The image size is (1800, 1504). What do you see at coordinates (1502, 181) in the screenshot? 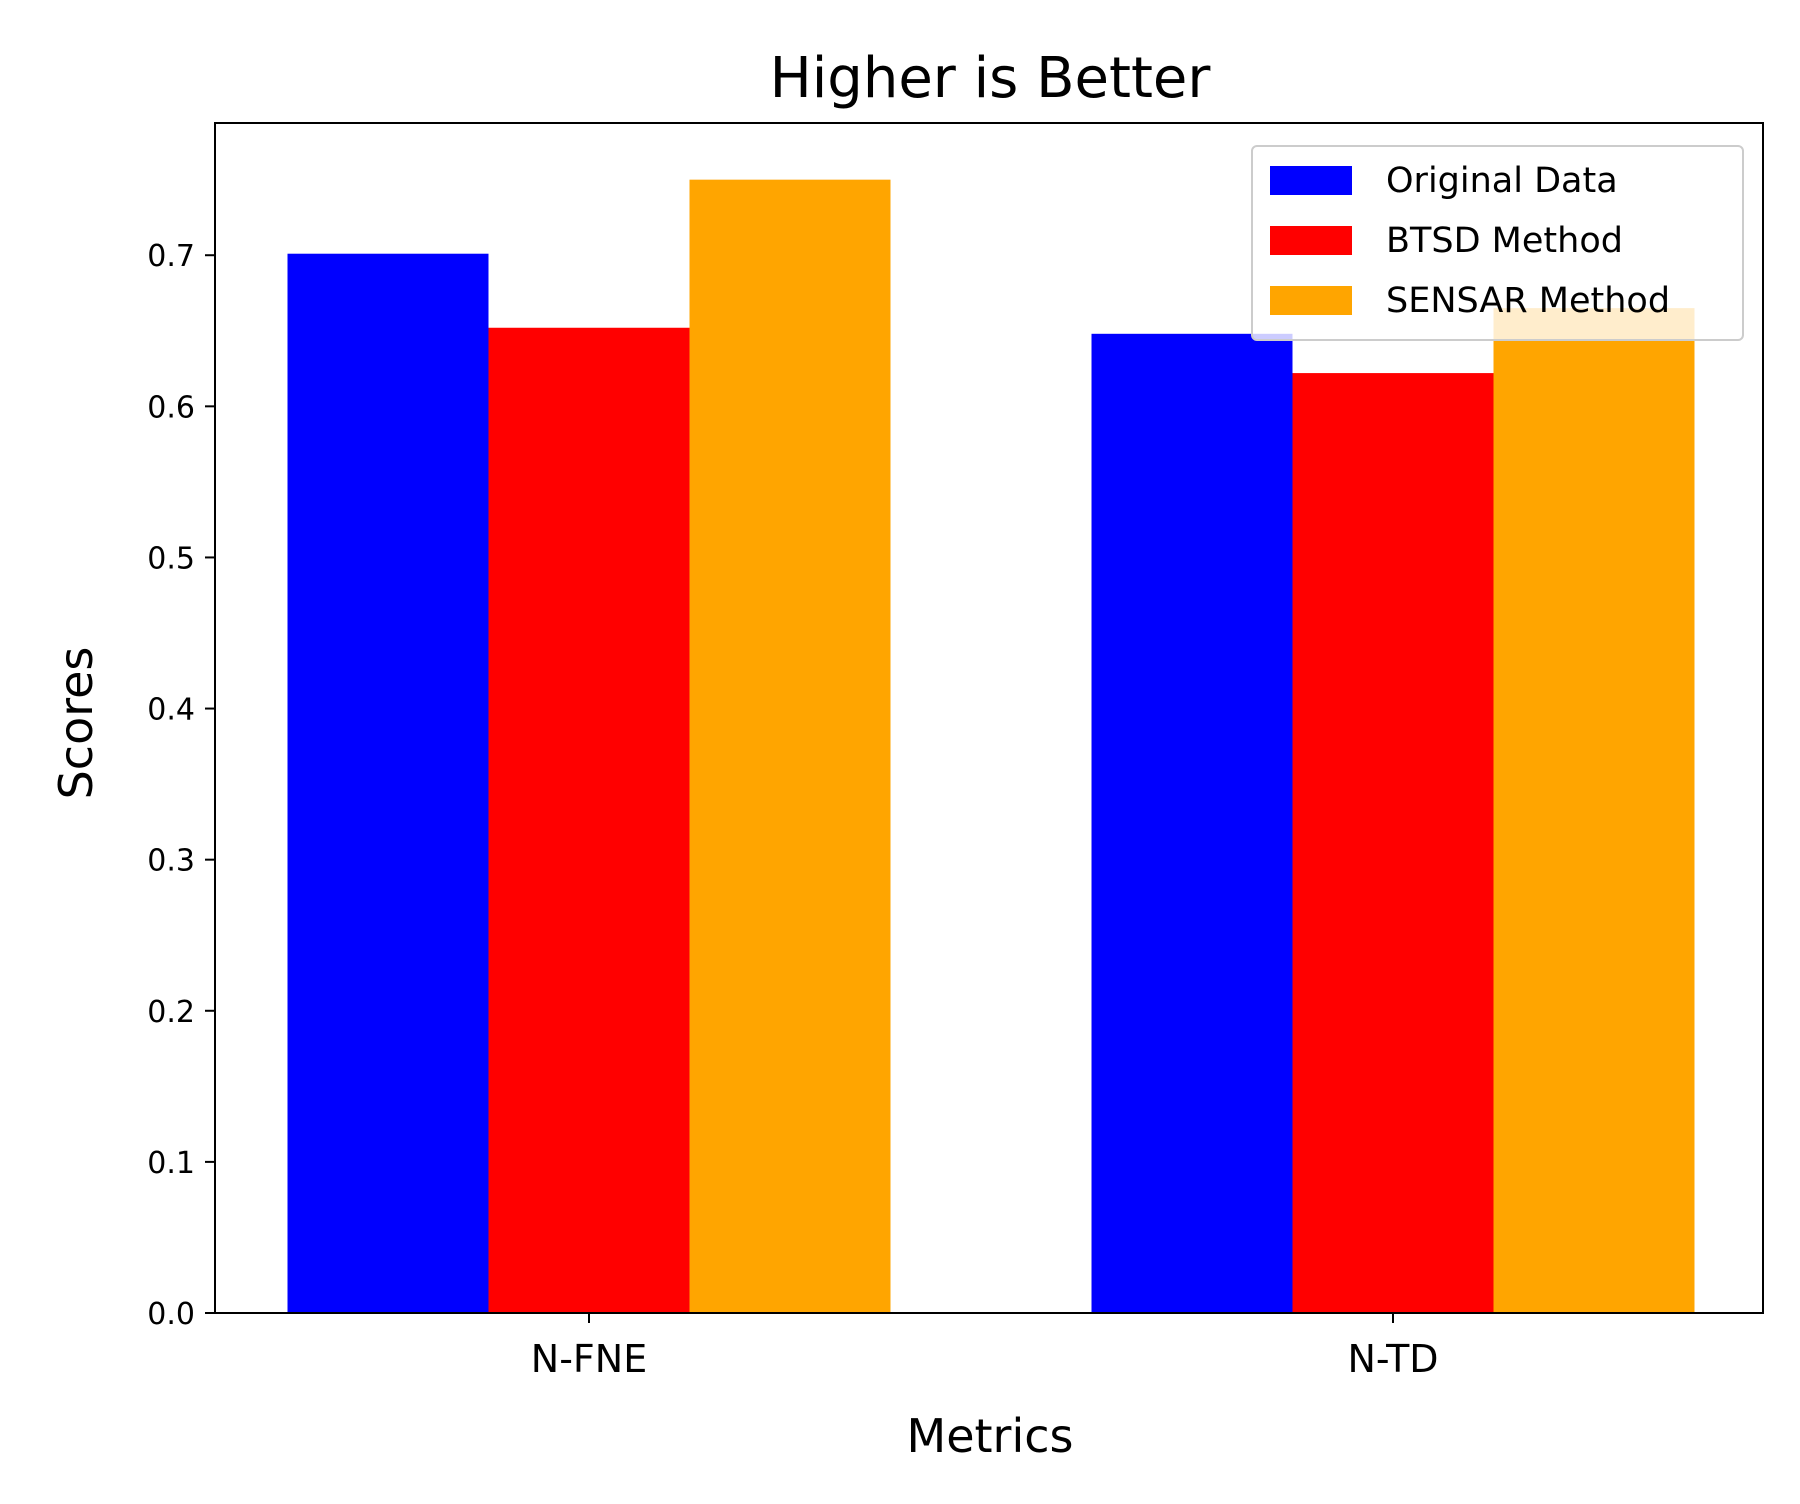
I see `legend-label: Original Data` at bounding box center [1502, 181].